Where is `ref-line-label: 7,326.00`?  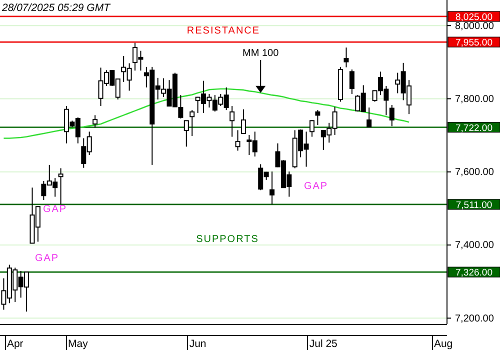 ref-line-label: 7,326.00 is located at coordinates (474, 273).